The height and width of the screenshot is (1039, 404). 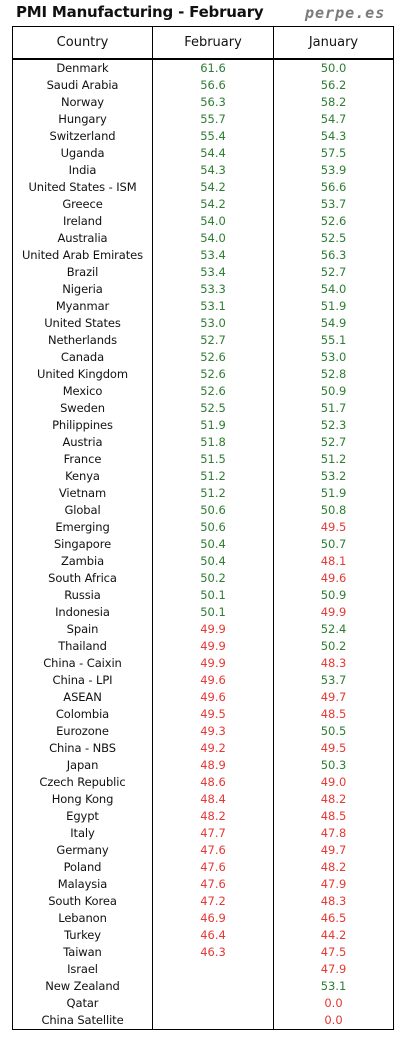 What do you see at coordinates (203, 204) in the screenshot?
I see `table-row: Greece 54.2 53.7` at bounding box center [203, 204].